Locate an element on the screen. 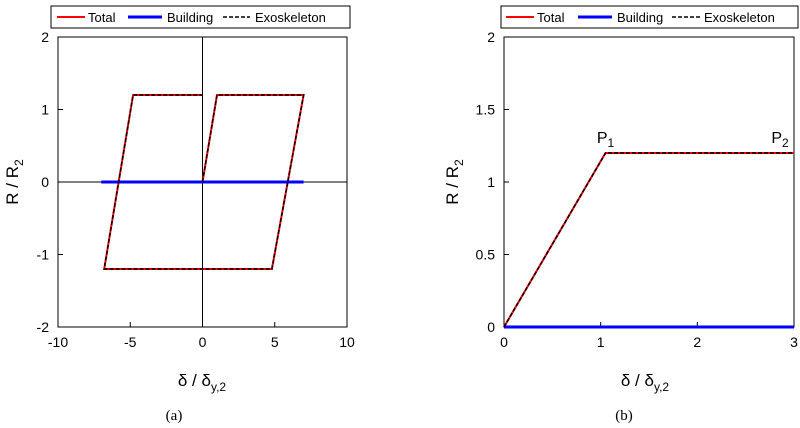 Image resolution: width=800 pixels, height=428 pixels. legend-a-frame is located at coordinates (200, 17).